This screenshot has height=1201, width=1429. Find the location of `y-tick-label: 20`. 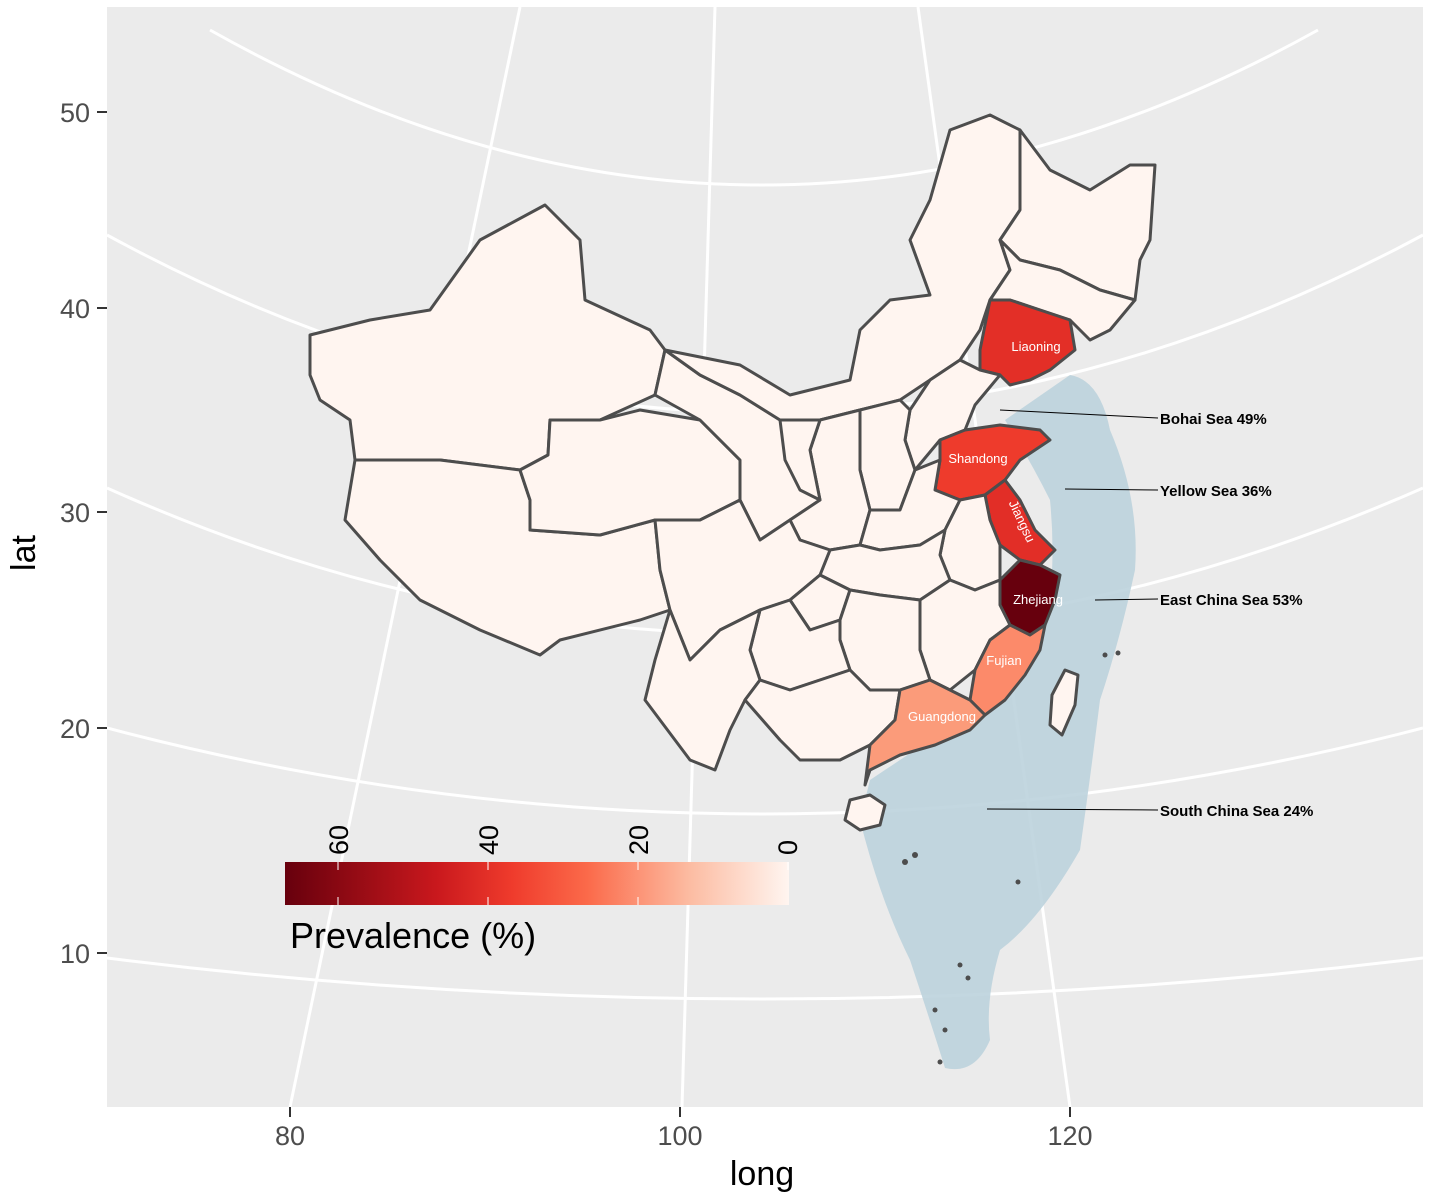

y-tick-label: 20 is located at coordinates (75, 729).